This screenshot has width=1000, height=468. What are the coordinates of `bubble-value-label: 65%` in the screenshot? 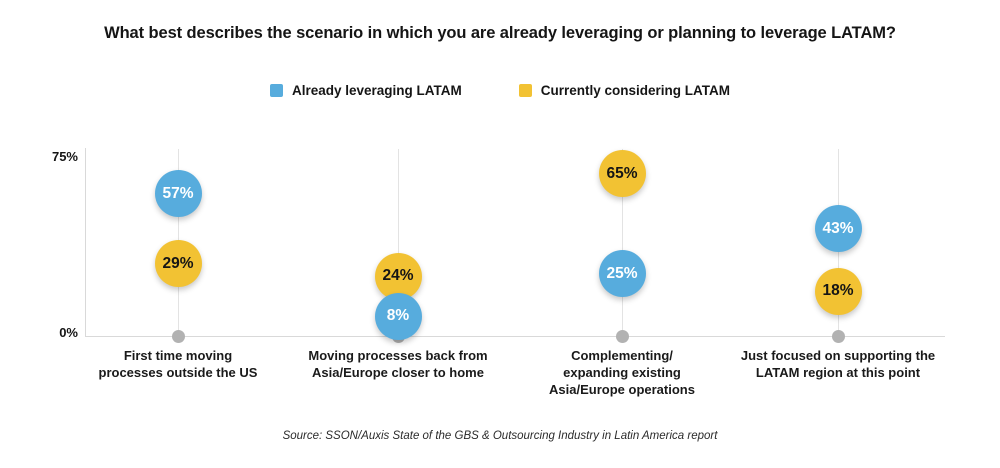 It's located at (622, 173).